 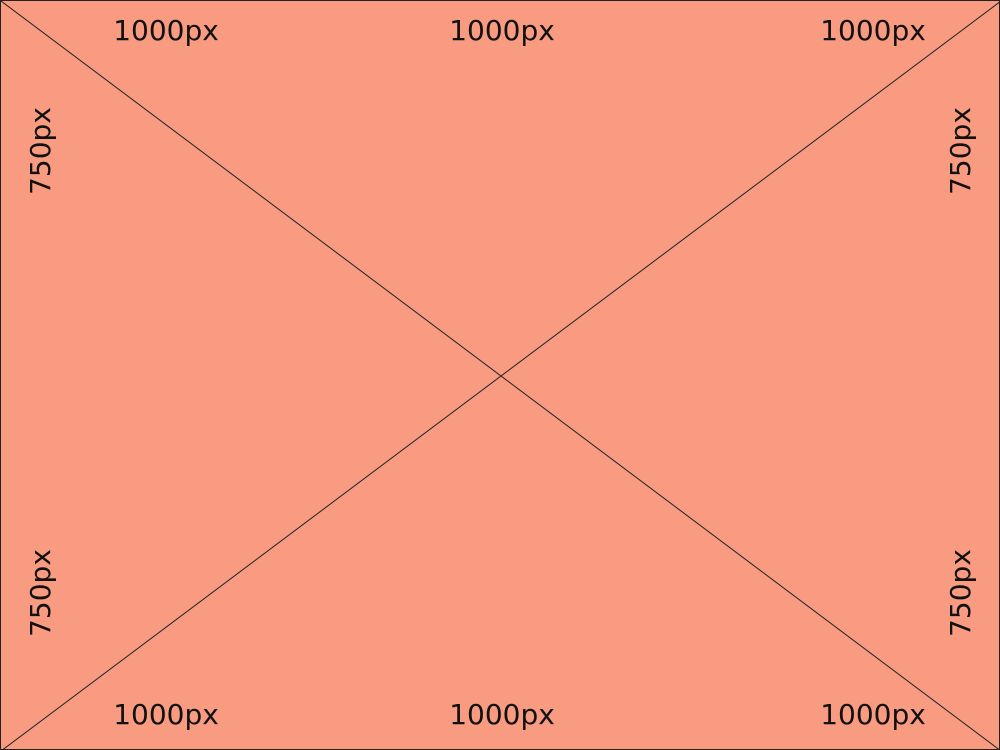 What do you see at coordinates (960, 593) in the screenshot?
I see `height-label-right-bottom: 750px` at bounding box center [960, 593].